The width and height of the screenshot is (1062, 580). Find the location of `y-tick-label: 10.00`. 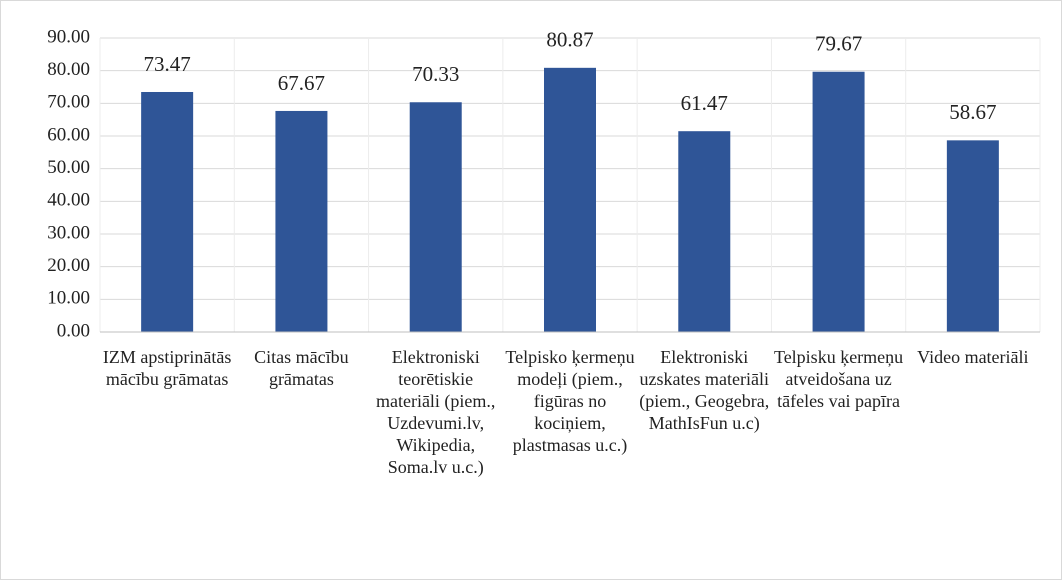

y-tick-label: 10.00 is located at coordinates (68, 298).